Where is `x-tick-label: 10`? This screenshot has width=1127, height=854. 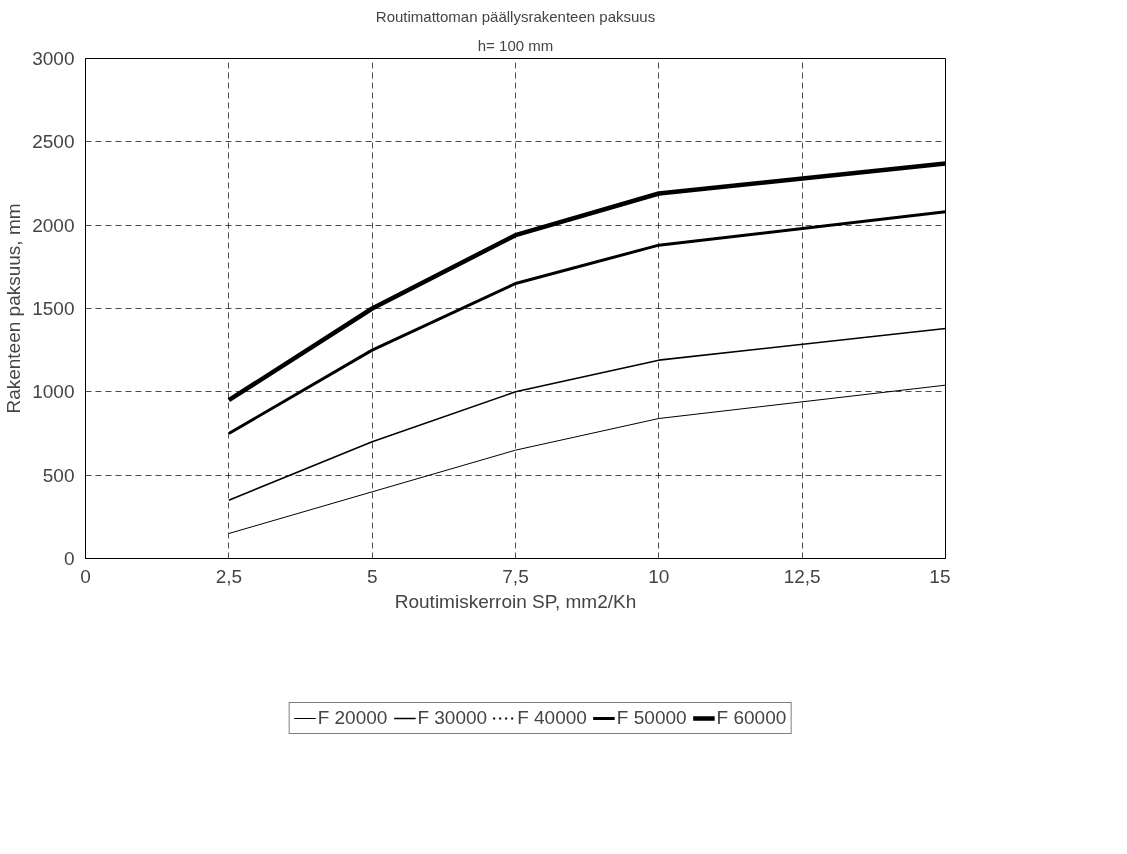
x-tick-label: 10 is located at coordinates (659, 576).